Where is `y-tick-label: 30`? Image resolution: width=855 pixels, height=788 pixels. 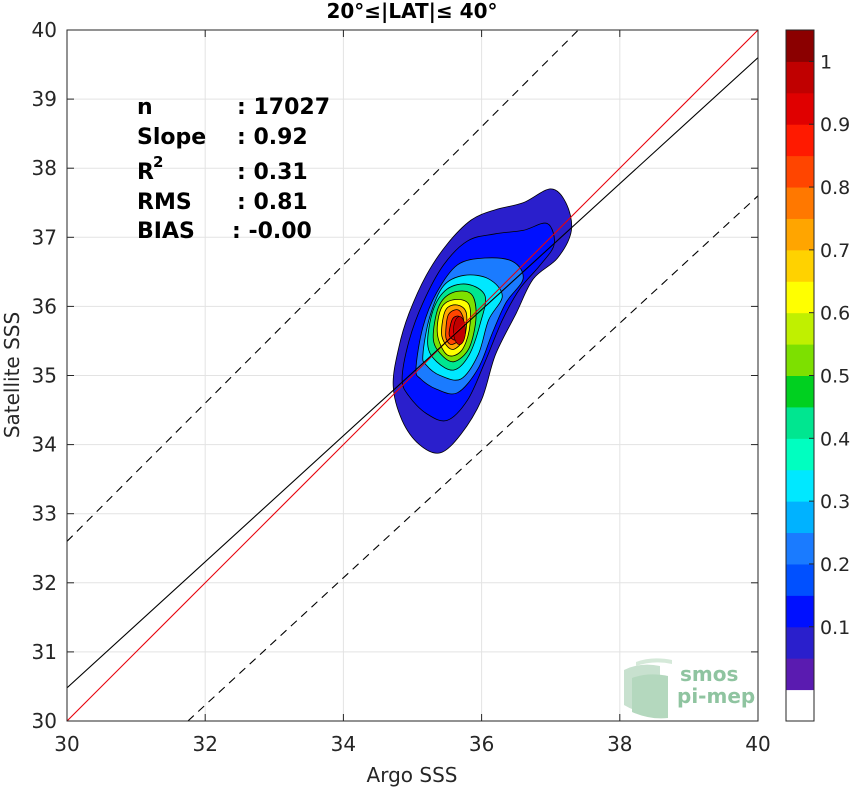 y-tick-label: 30 is located at coordinates (44, 721).